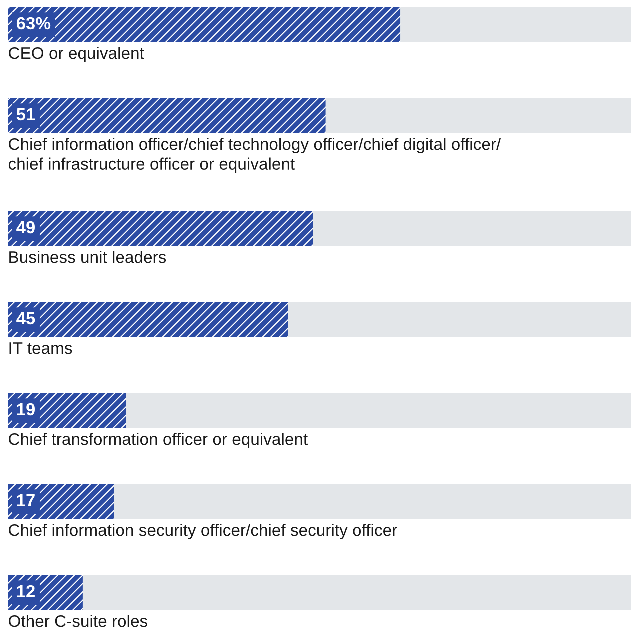  Describe the element at coordinates (26, 114) in the screenshot. I see `data-label: 51` at that location.